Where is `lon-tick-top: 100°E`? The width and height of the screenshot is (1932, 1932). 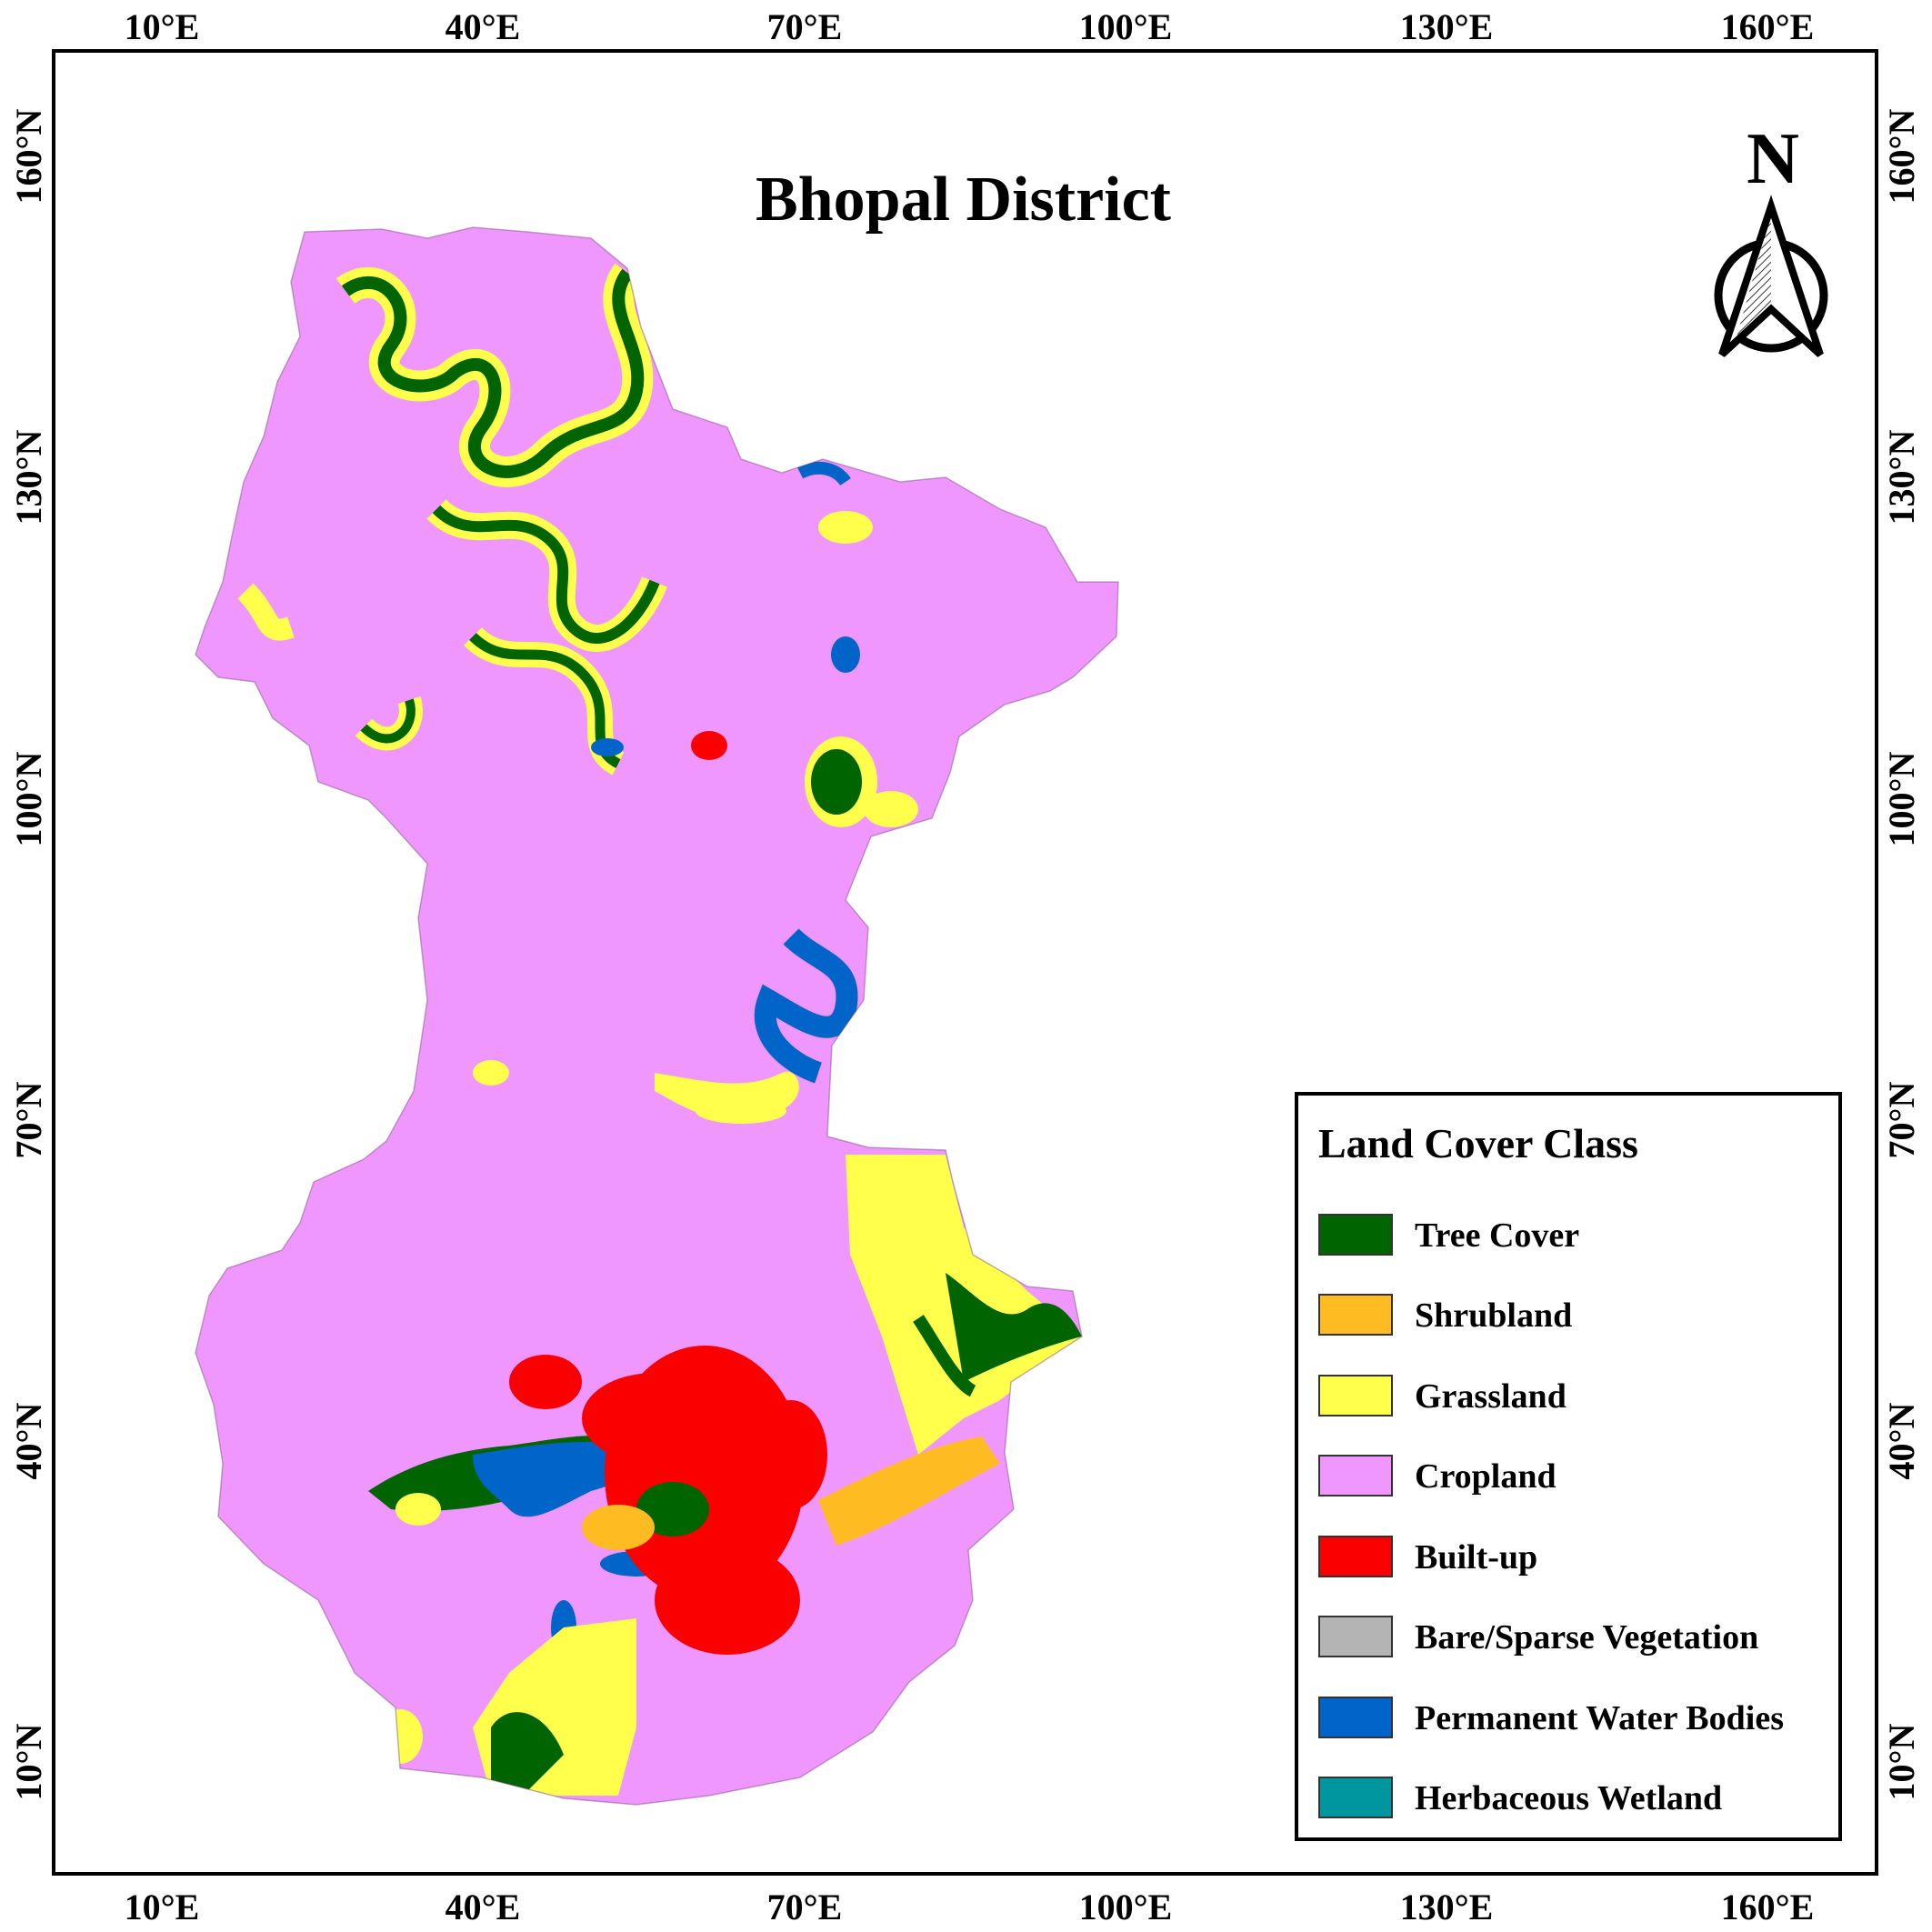 lon-tick-top: 100°E is located at coordinates (1125, 26).